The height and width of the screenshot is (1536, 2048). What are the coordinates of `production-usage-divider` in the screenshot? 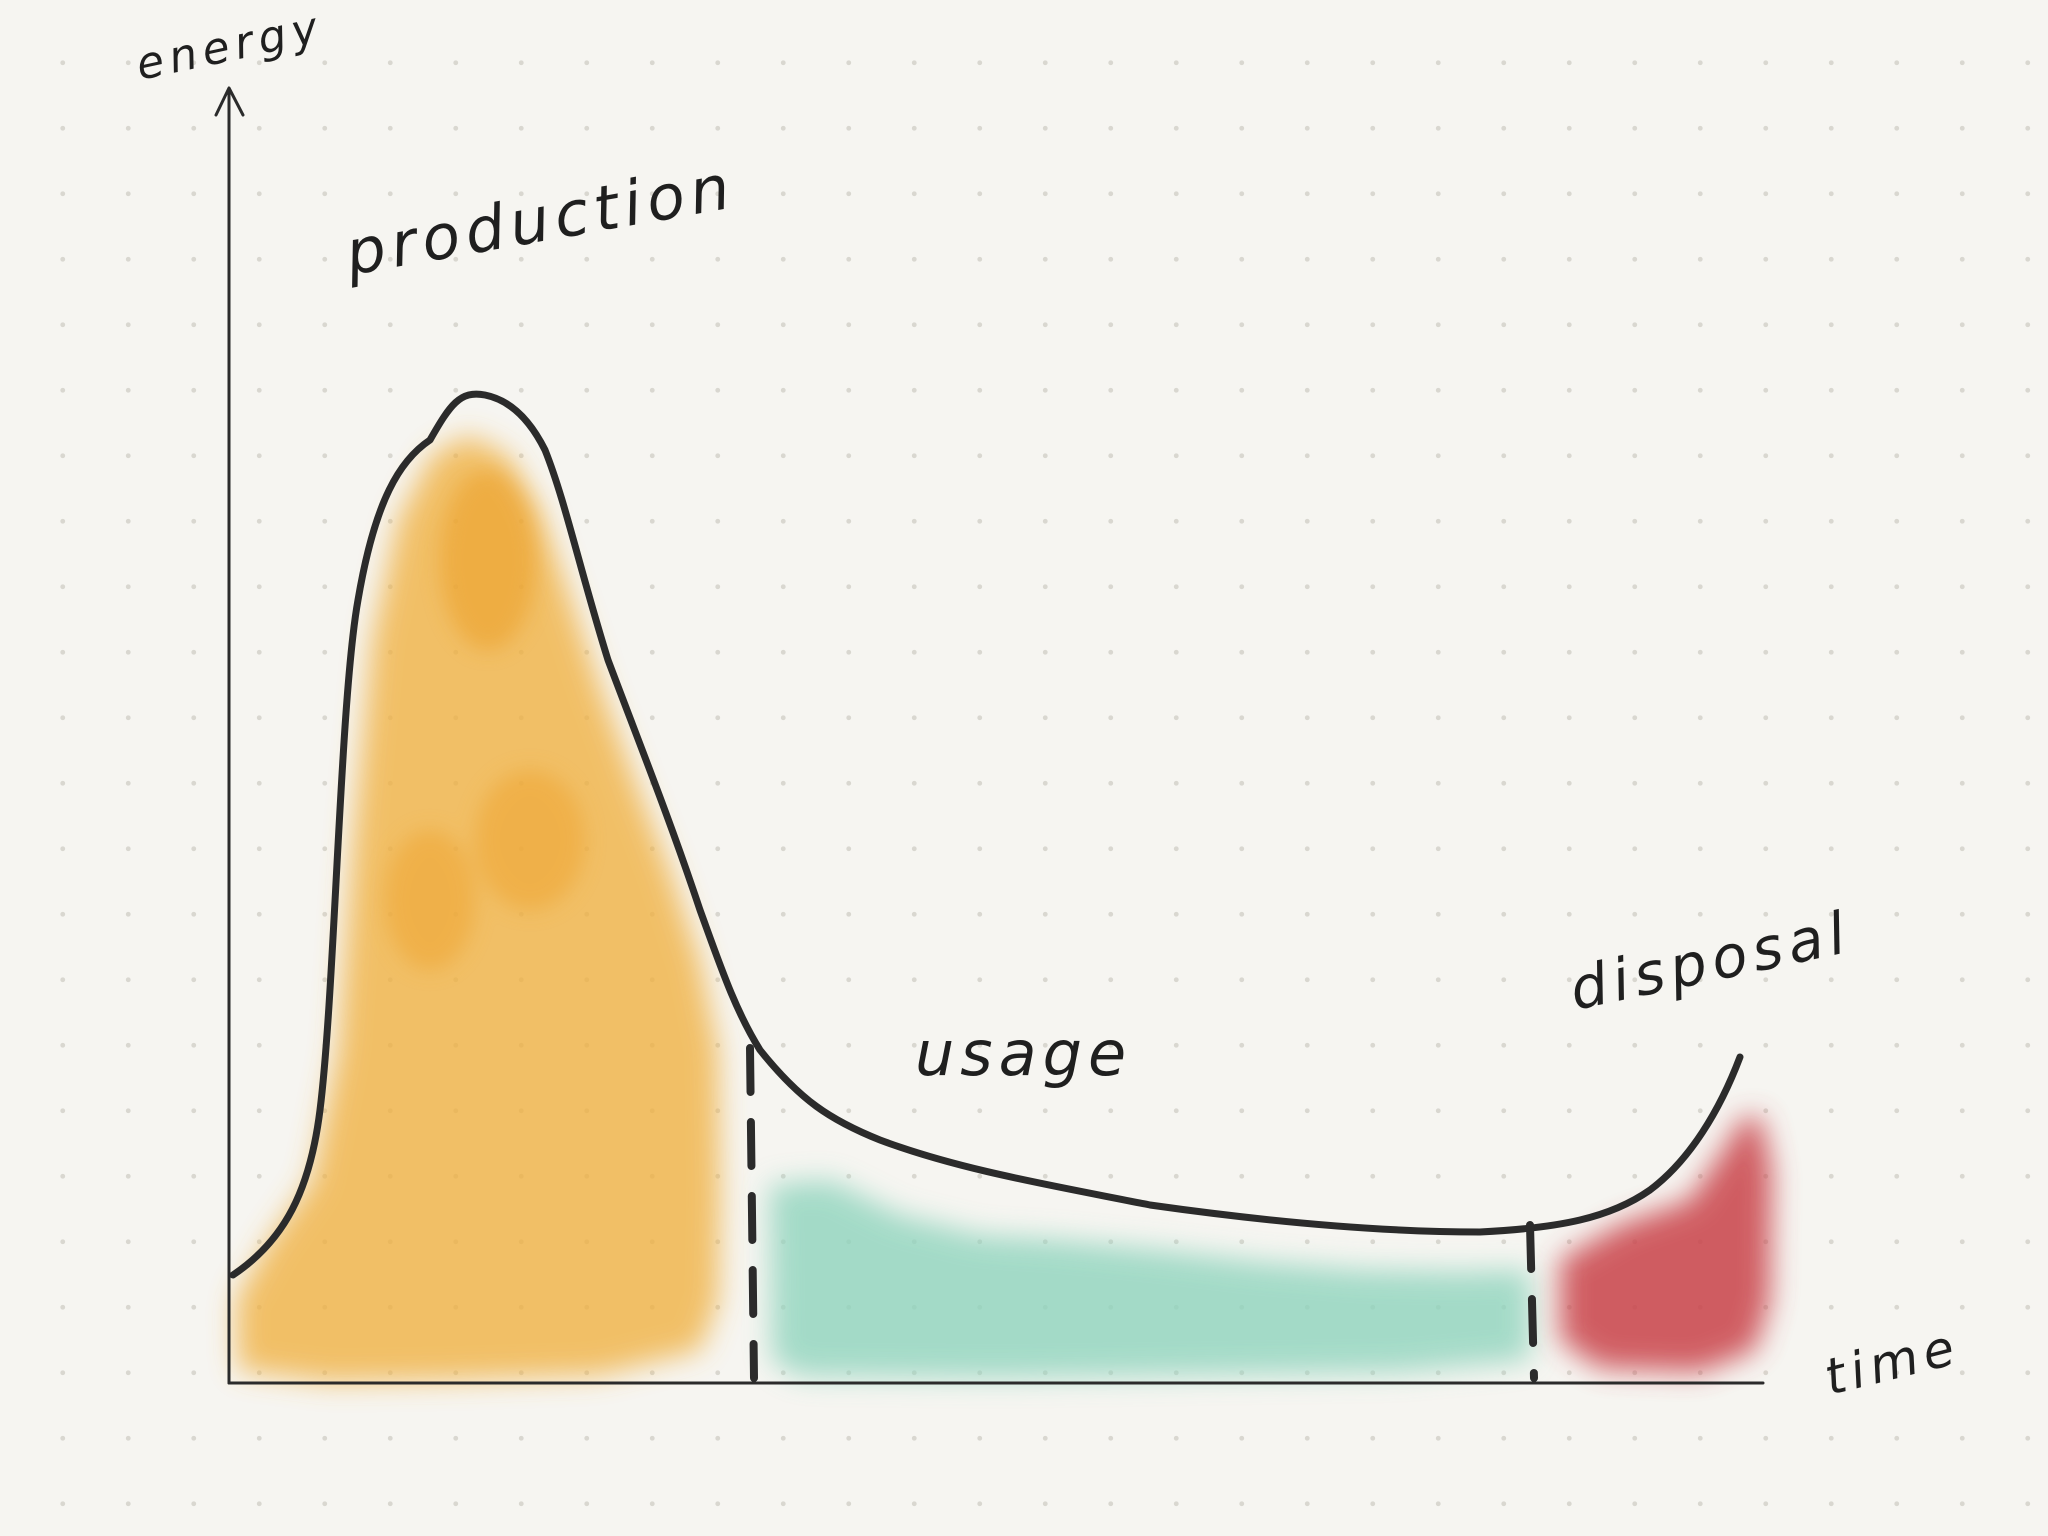 It's located at (752, 1213).